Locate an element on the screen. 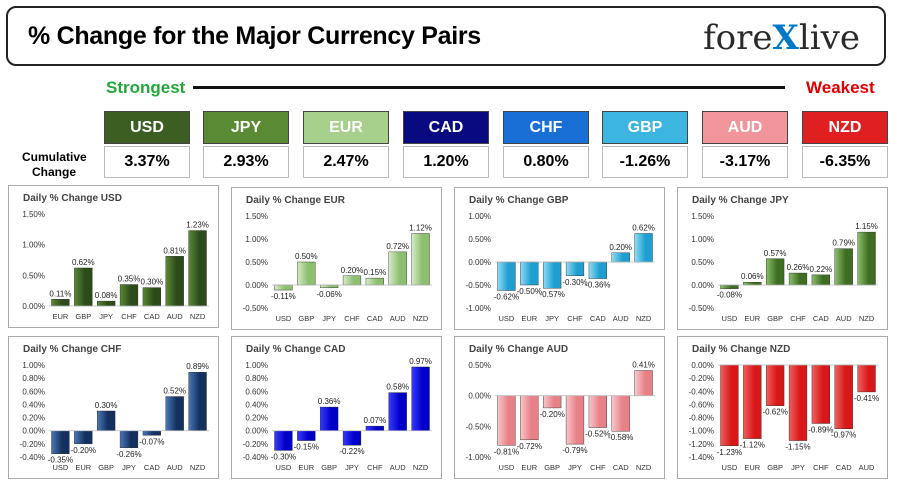  data-label: -0.97% is located at coordinates (843, 435).